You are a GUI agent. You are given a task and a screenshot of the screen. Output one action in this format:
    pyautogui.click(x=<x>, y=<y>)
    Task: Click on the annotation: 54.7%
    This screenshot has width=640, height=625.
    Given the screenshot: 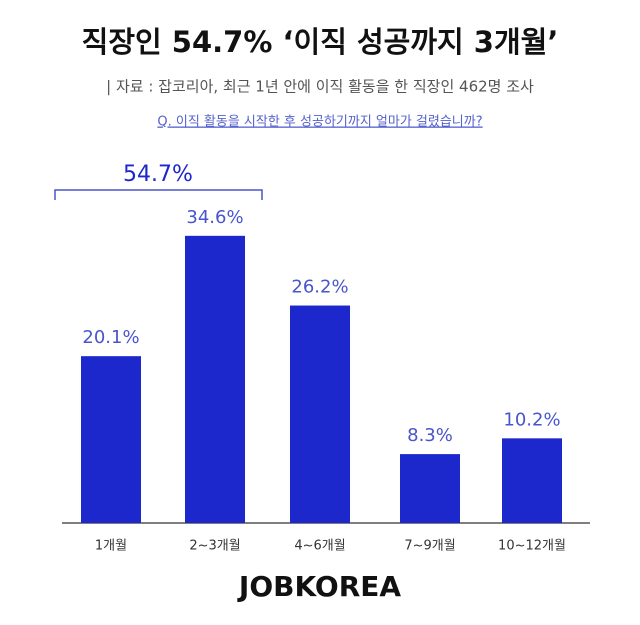 What is the action you would take?
    pyautogui.click(x=158, y=174)
    